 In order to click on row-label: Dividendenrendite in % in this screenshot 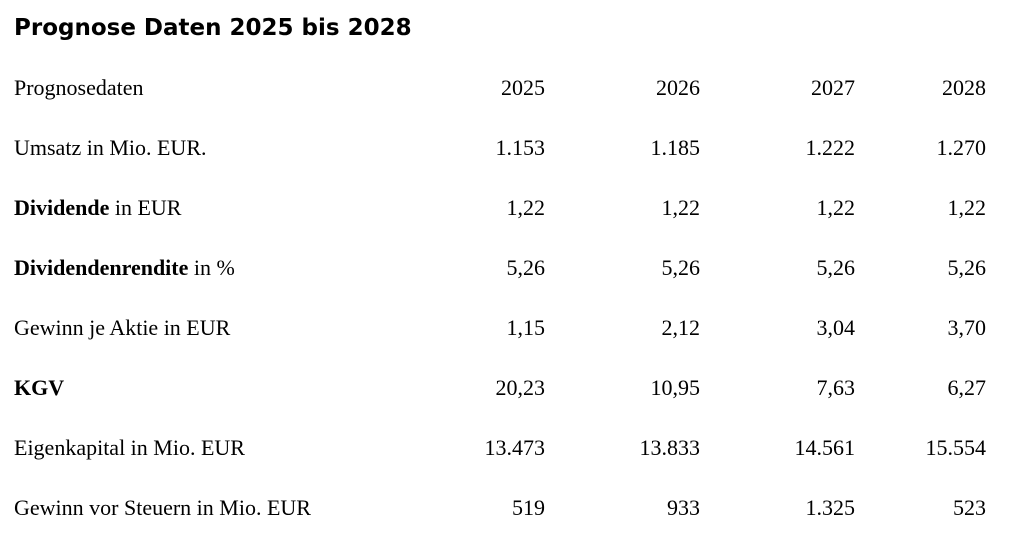, I will do `click(211, 268)`.